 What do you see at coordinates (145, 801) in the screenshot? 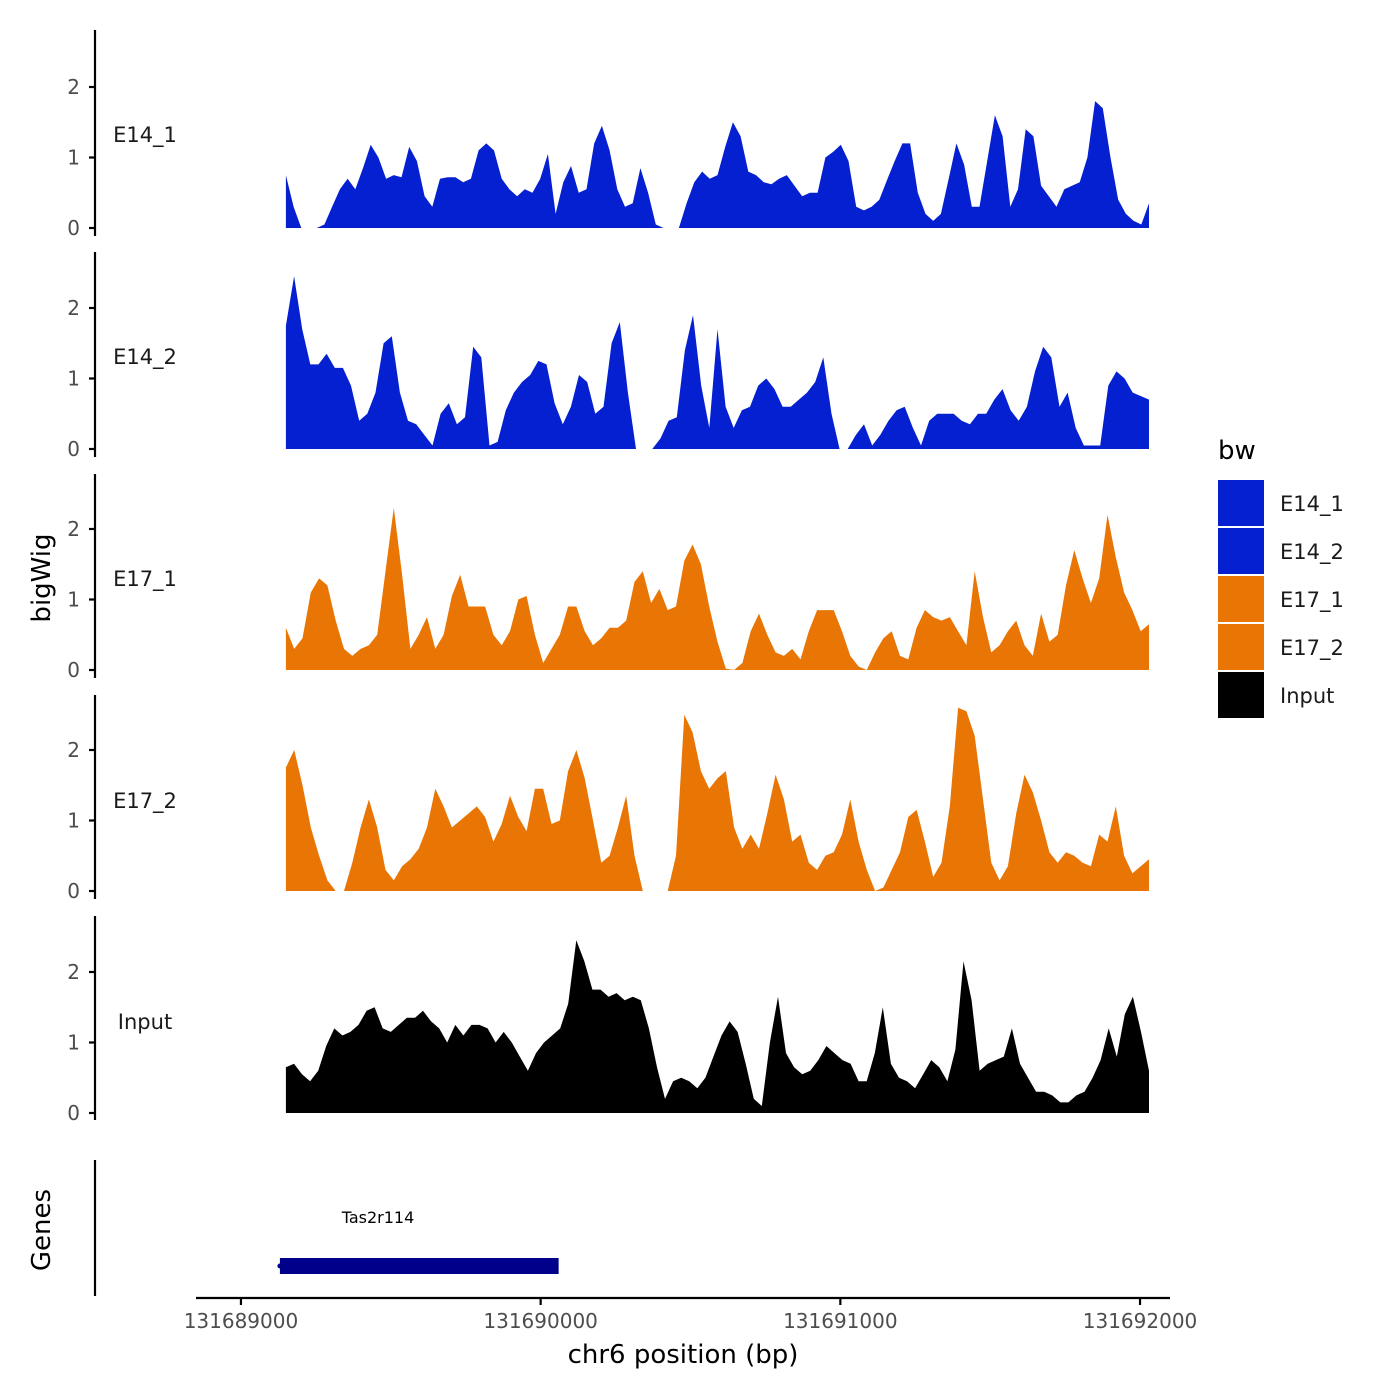
I see `track-label-e17-2: E17_2` at bounding box center [145, 801].